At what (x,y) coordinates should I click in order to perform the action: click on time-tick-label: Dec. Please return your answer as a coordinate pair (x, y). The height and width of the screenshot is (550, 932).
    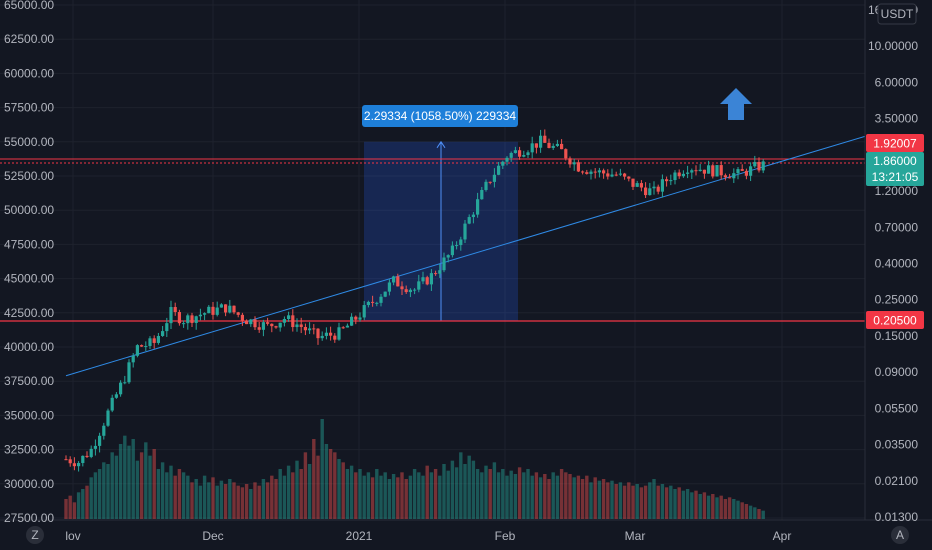
    Looking at the image, I should click on (212, 536).